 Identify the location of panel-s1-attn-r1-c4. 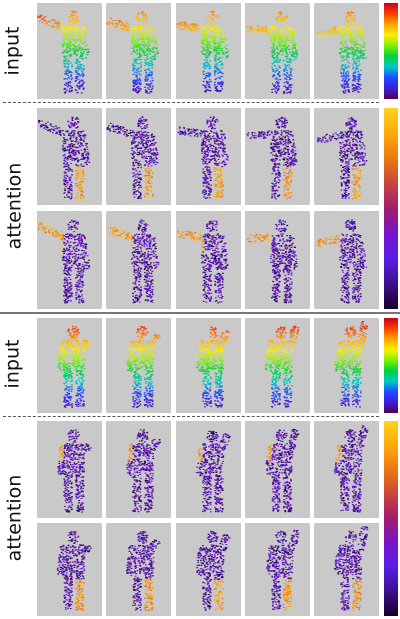
(346, 156).